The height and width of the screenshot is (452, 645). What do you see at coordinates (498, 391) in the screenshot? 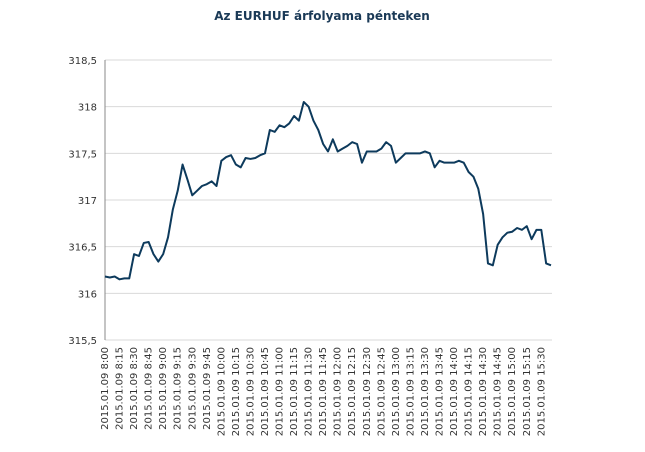
I see `x-tick-label: 2015.01.09 14:45` at bounding box center [498, 391].